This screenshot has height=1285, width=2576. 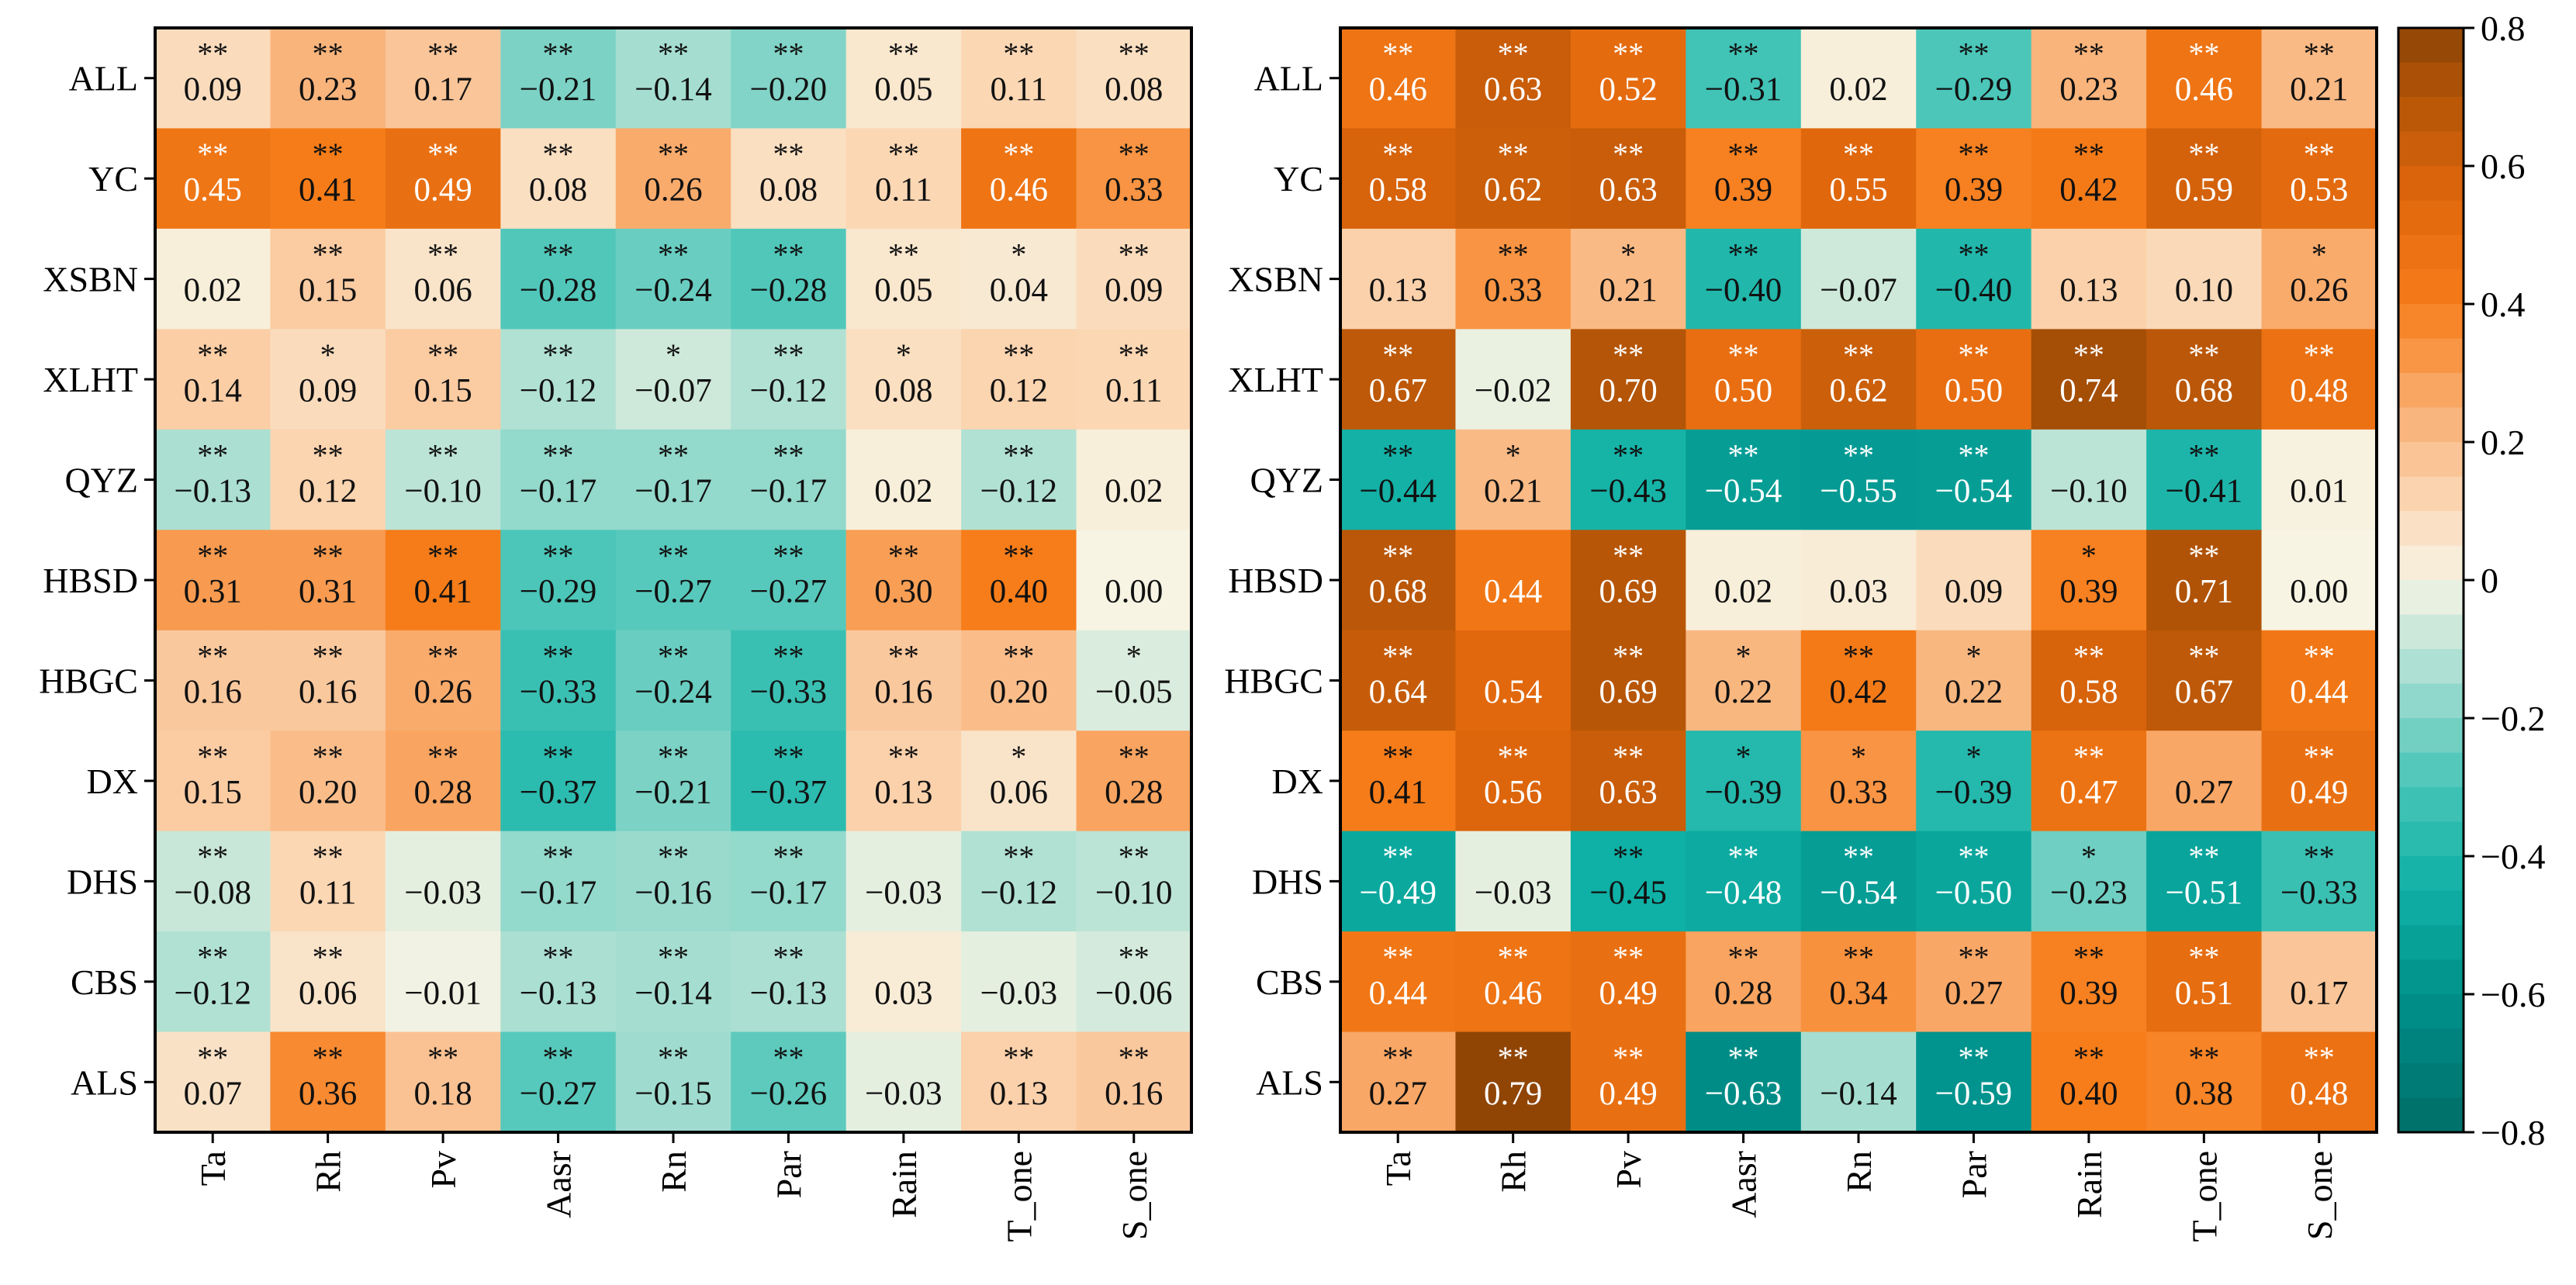 What do you see at coordinates (789, 993) in the screenshot?
I see `cell-value-label: −0.13` at bounding box center [789, 993].